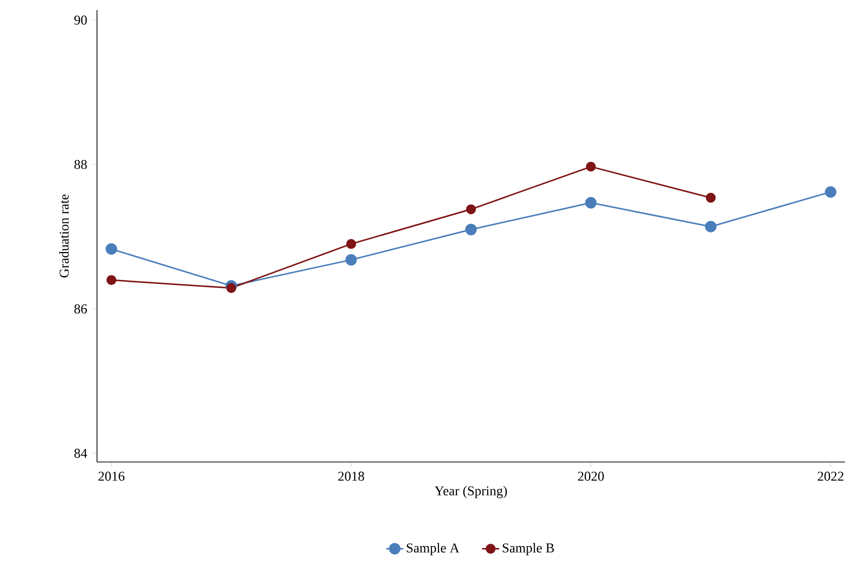 This screenshot has width=849, height=570. What do you see at coordinates (111, 476) in the screenshot?
I see `x-tick-label: 2016` at bounding box center [111, 476].